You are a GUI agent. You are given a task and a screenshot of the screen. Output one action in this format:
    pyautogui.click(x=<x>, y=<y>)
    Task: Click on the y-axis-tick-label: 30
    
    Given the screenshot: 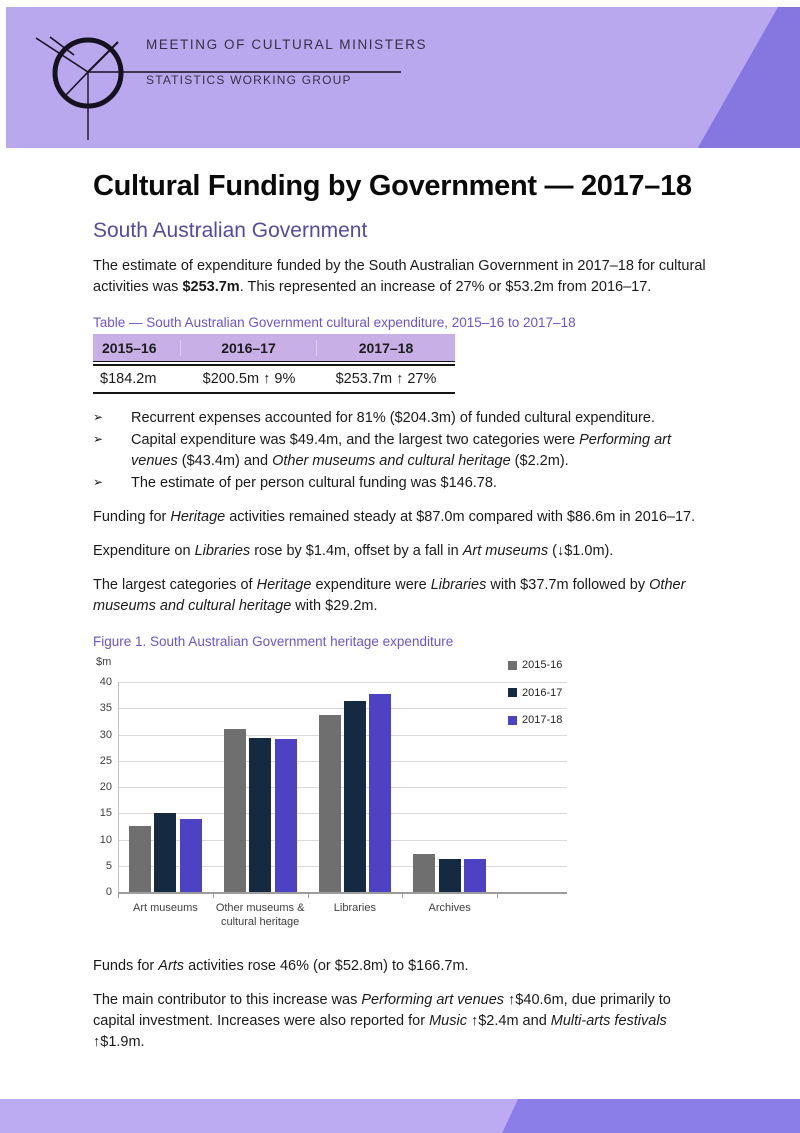 What is the action you would take?
    pyautogui.click(x=105, y=734)
    